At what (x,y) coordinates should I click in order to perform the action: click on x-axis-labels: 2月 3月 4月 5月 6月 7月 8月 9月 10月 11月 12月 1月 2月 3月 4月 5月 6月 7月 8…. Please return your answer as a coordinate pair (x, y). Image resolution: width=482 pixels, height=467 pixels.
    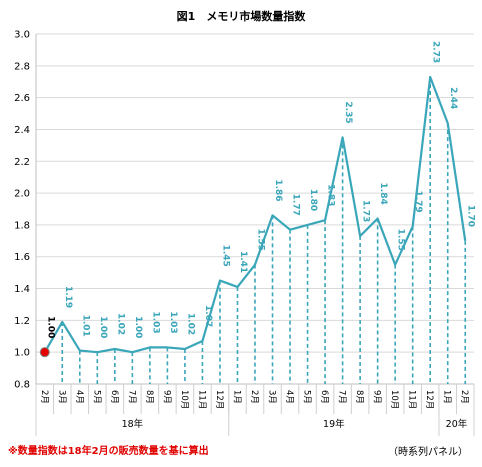
    Looking at the image, I should click on (255, 410).